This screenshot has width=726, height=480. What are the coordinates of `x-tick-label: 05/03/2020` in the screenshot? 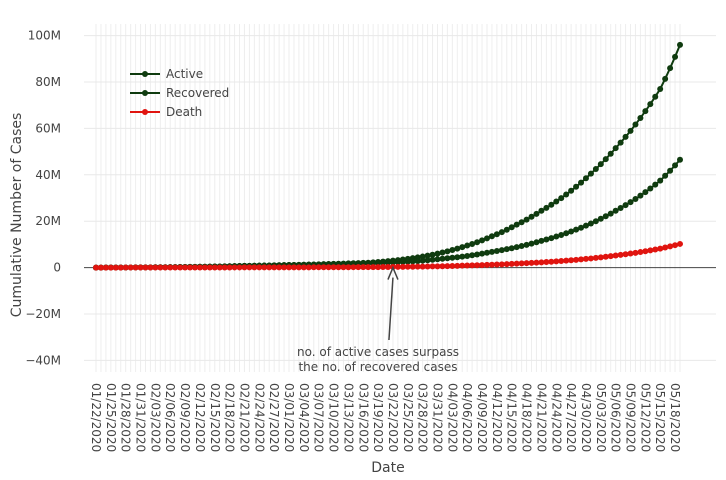 It's located at (601, 417).